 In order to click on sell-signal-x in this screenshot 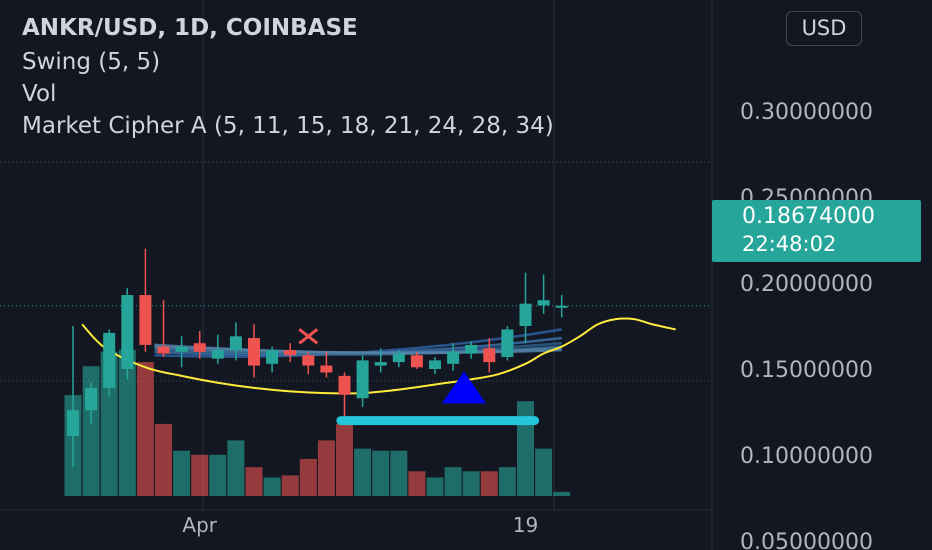, I will do `click(308, 336)`.